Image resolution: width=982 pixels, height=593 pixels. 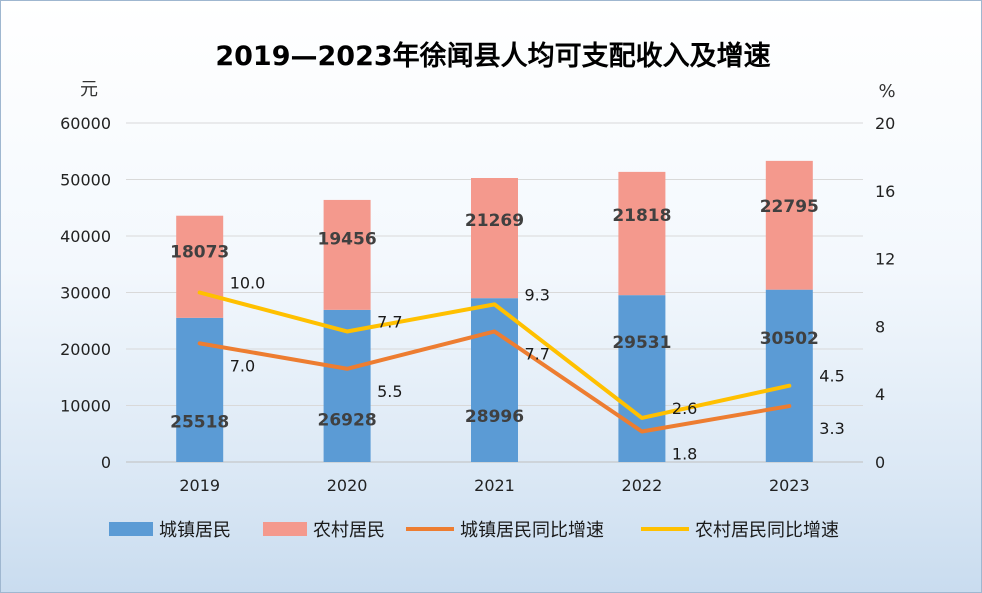 I want to click on rate-label-rural: 10.0, so click(x=248, y=283).